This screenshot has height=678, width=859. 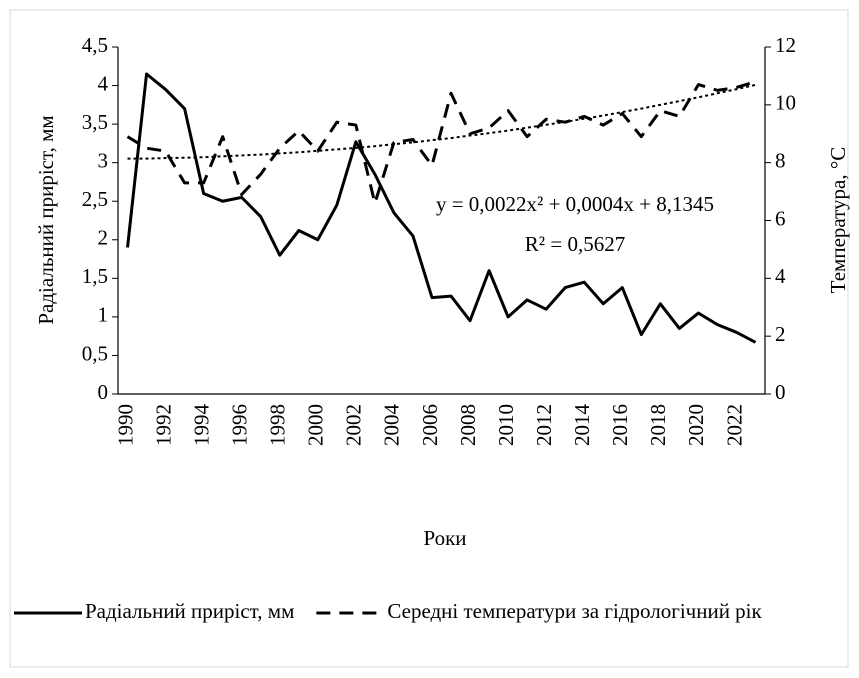 I want to click on y2-tick-label: 10, so click(x=785, y=103).